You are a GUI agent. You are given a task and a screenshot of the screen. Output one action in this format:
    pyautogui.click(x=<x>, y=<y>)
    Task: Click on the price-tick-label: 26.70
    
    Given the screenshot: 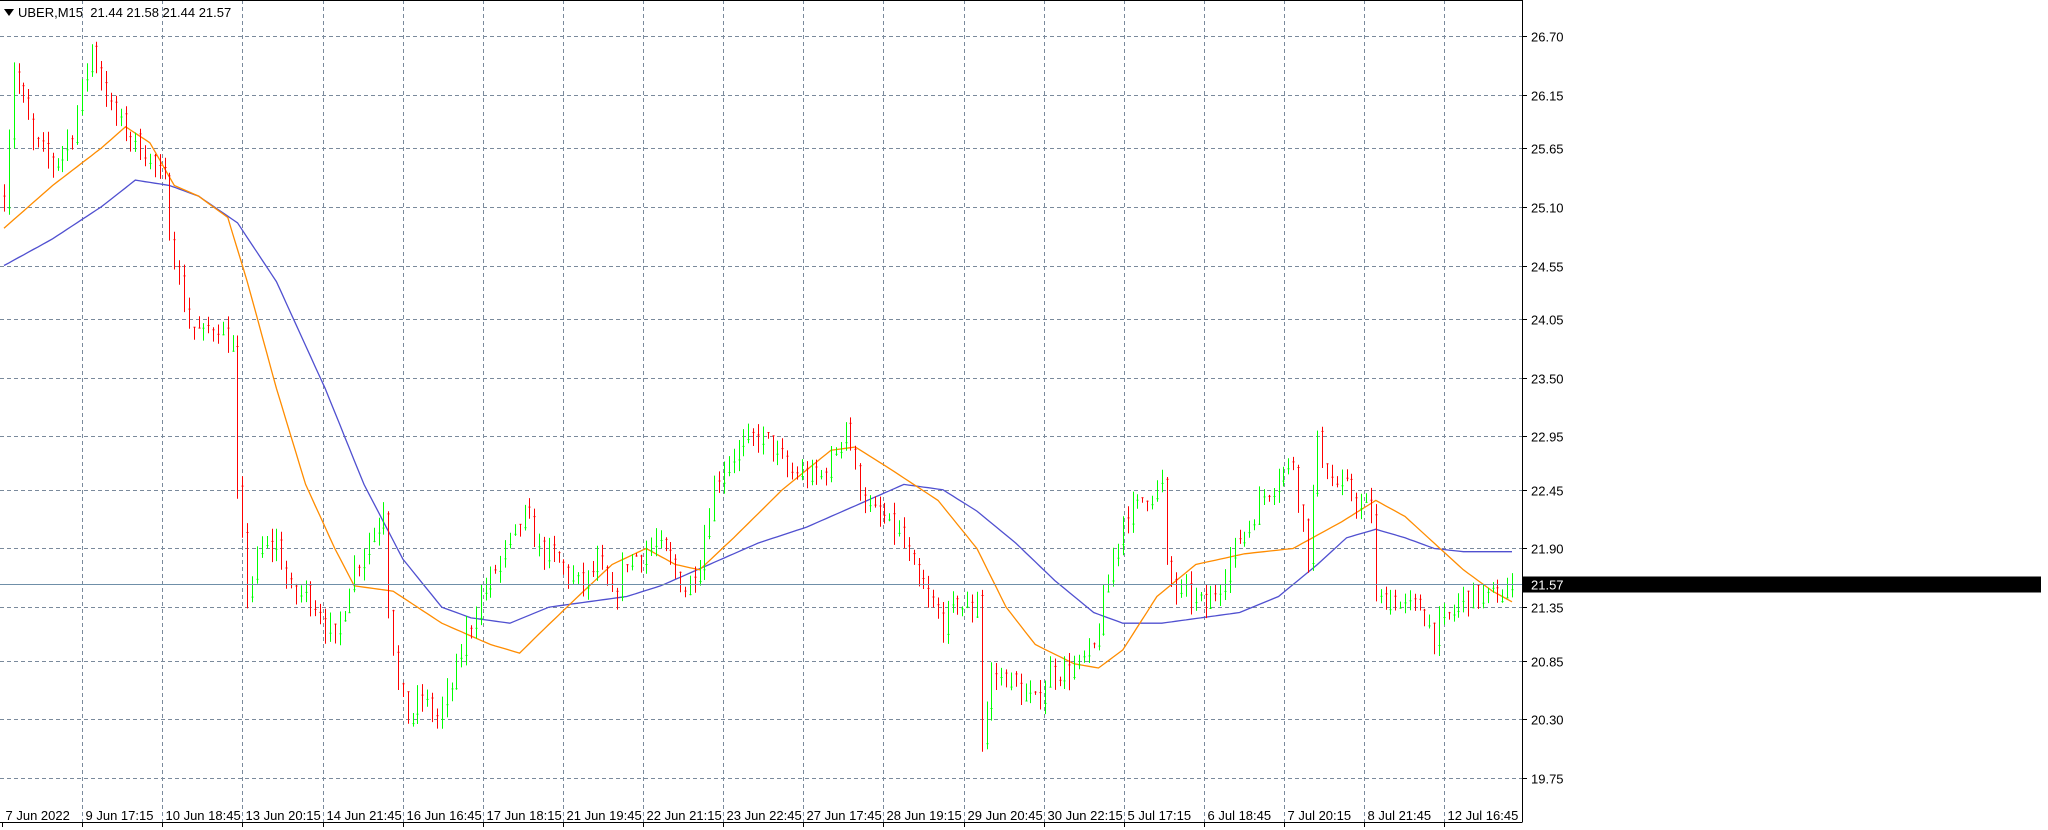 What is the action you would take?
    pyautogui.click(x=1547, y=37)
    